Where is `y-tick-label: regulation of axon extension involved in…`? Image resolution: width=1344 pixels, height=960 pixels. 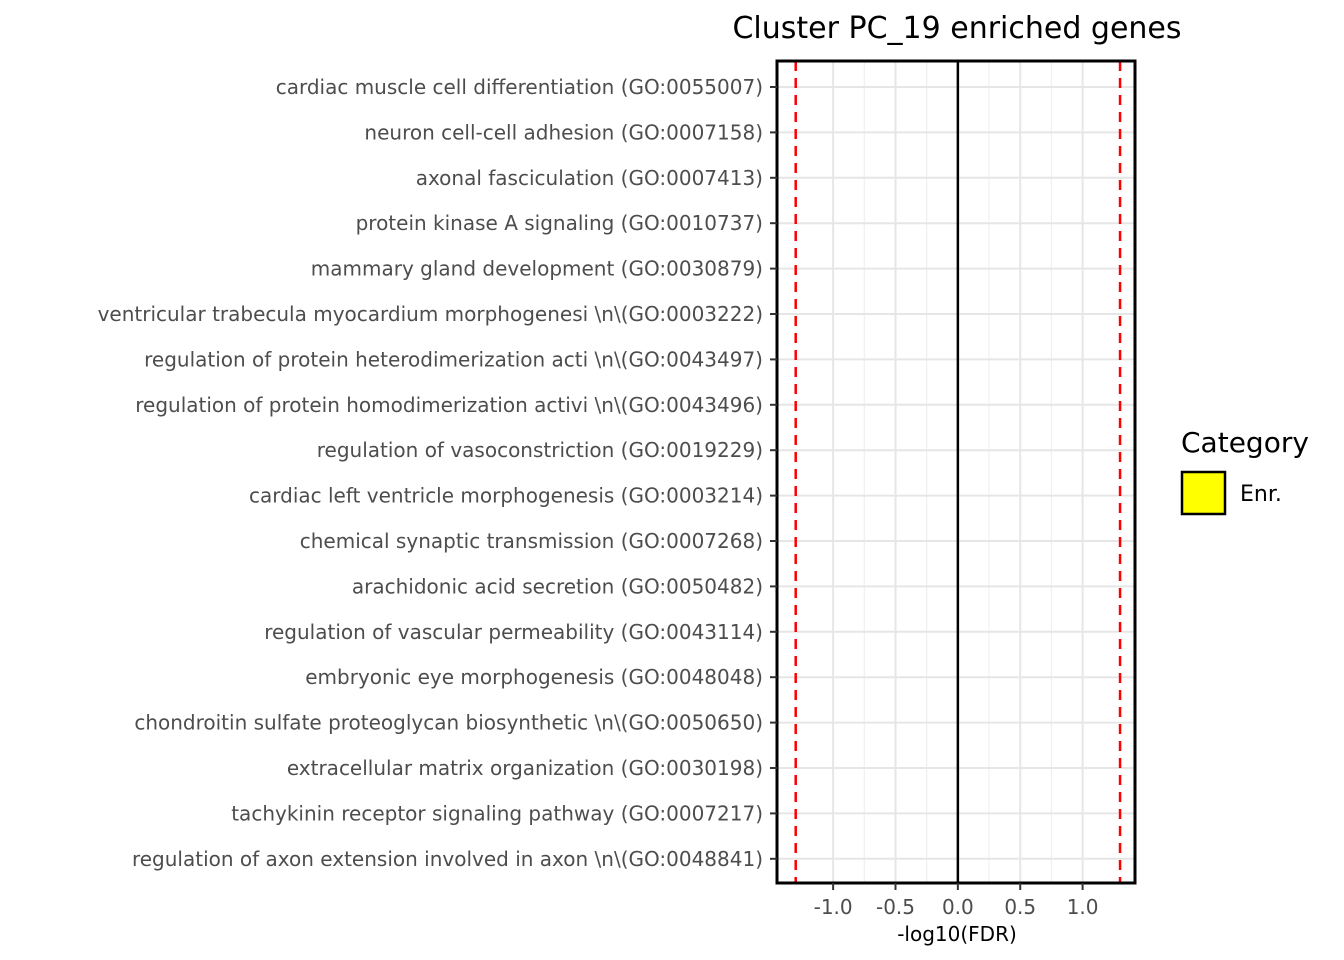 y-tick-label: regulation of axon extension involved in… is located at coordinates (447, 859).